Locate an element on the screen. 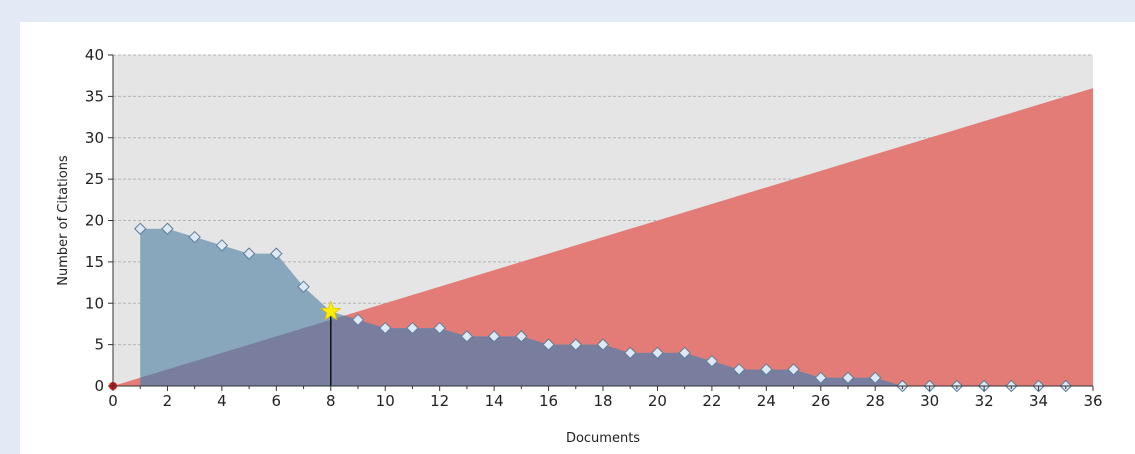 This screenshot has height=454, width=1135. y-tick-label: 40 is located at coordinates (94, 55).